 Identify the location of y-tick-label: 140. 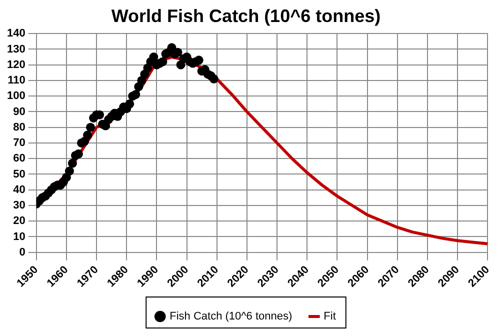
(16, 34).